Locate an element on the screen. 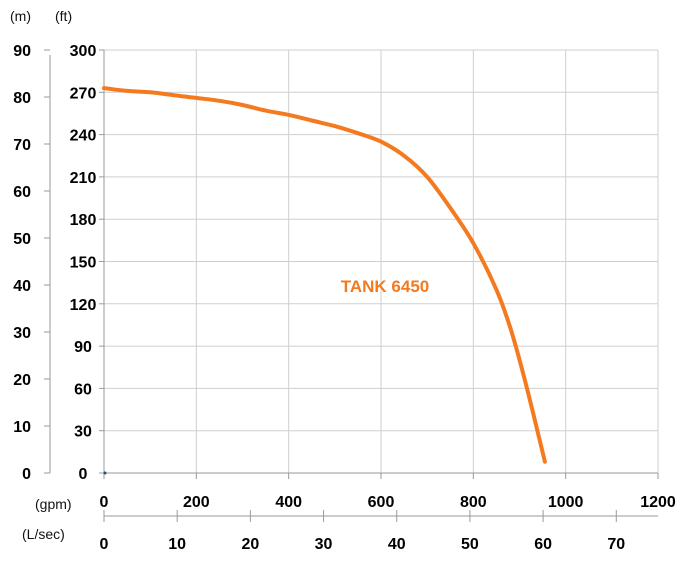  x-lsec-tick-label: 10 is located at coordinates (177, 544).